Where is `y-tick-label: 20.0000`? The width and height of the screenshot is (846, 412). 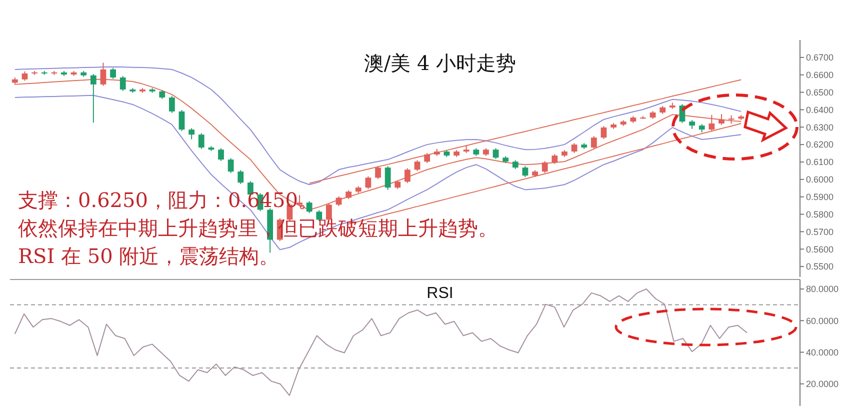 y-tick-label: 20.0000 is located at coordinates (822, 384).